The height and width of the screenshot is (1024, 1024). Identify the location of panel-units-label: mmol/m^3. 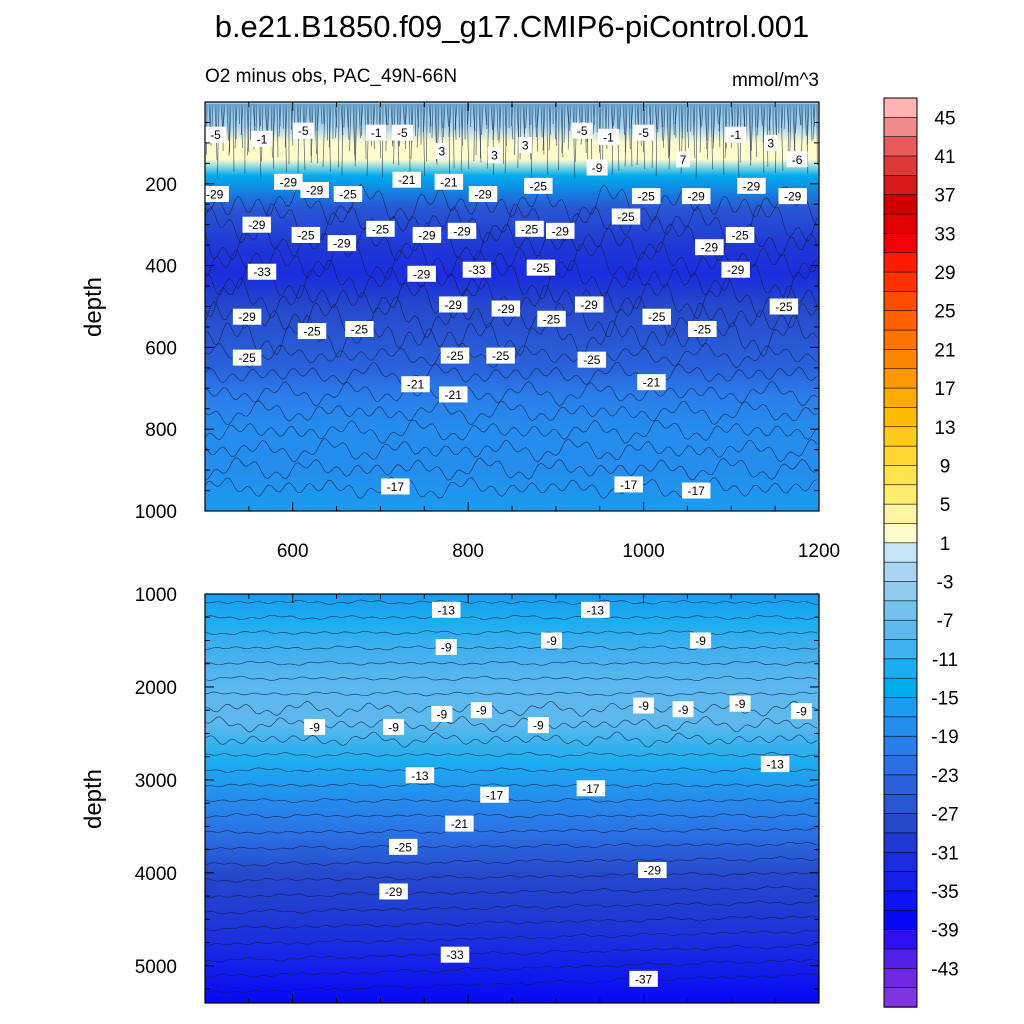
(775, 80).